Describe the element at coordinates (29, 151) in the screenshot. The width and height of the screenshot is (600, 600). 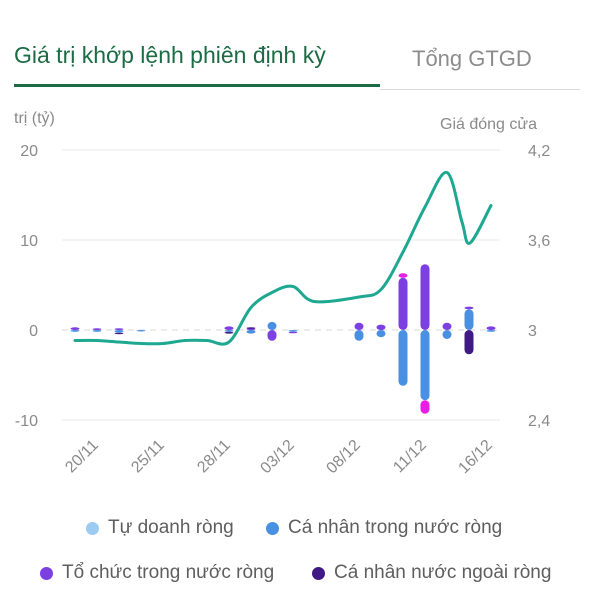
I see `y-left-tick-label: 20` at that location.